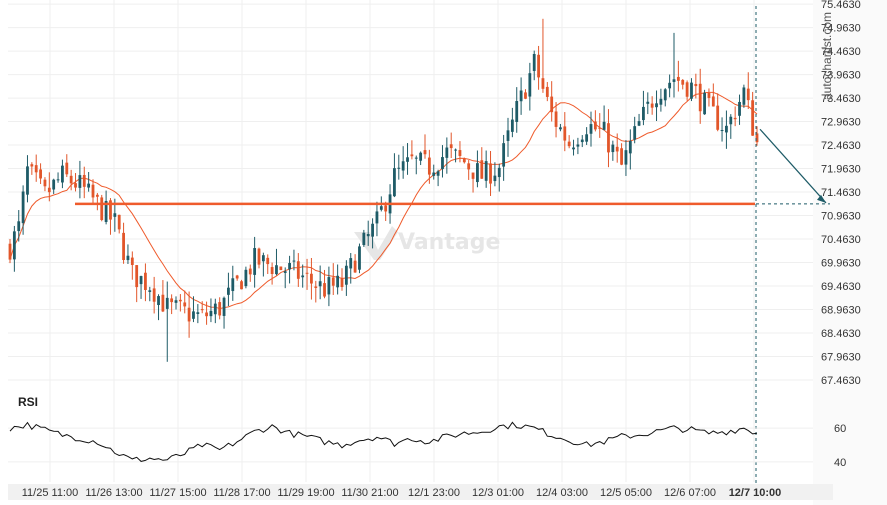  What do you see at coordinates (841, 357) in the screenshot?
I see `y-tick-label: 67.9630` at bounding box center [841, 357].